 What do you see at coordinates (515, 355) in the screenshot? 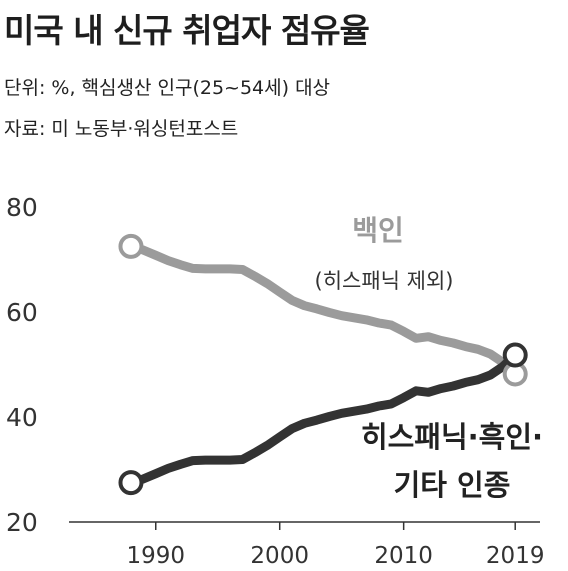
I see `series-1-end-point` at bounding box center [515, 355].